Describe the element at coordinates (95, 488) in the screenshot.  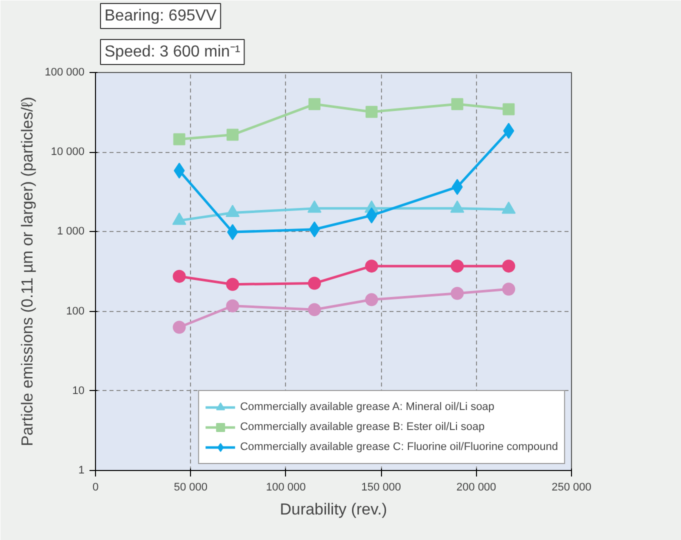
I see `x-tick-label: 0` at that location.